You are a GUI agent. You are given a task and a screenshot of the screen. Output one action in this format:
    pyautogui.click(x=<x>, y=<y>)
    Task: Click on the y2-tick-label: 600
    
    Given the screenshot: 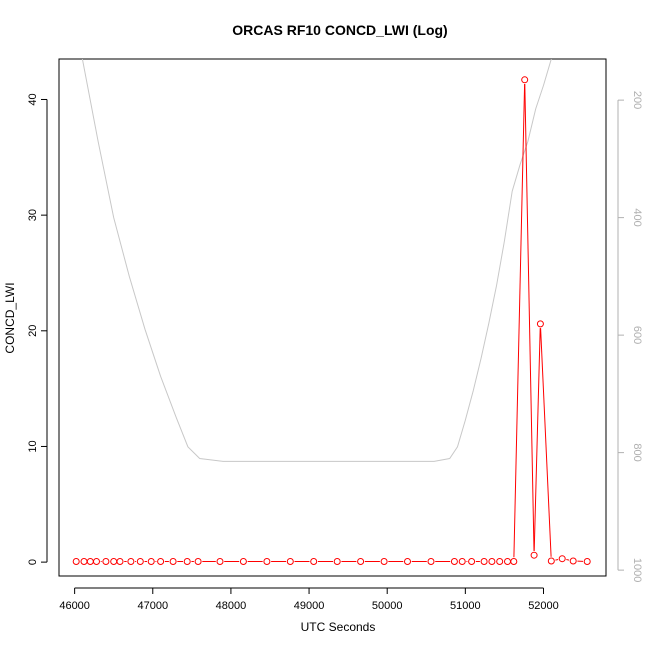 What is the action you would take?
    pyautogui.click(x=637, y=335)
    